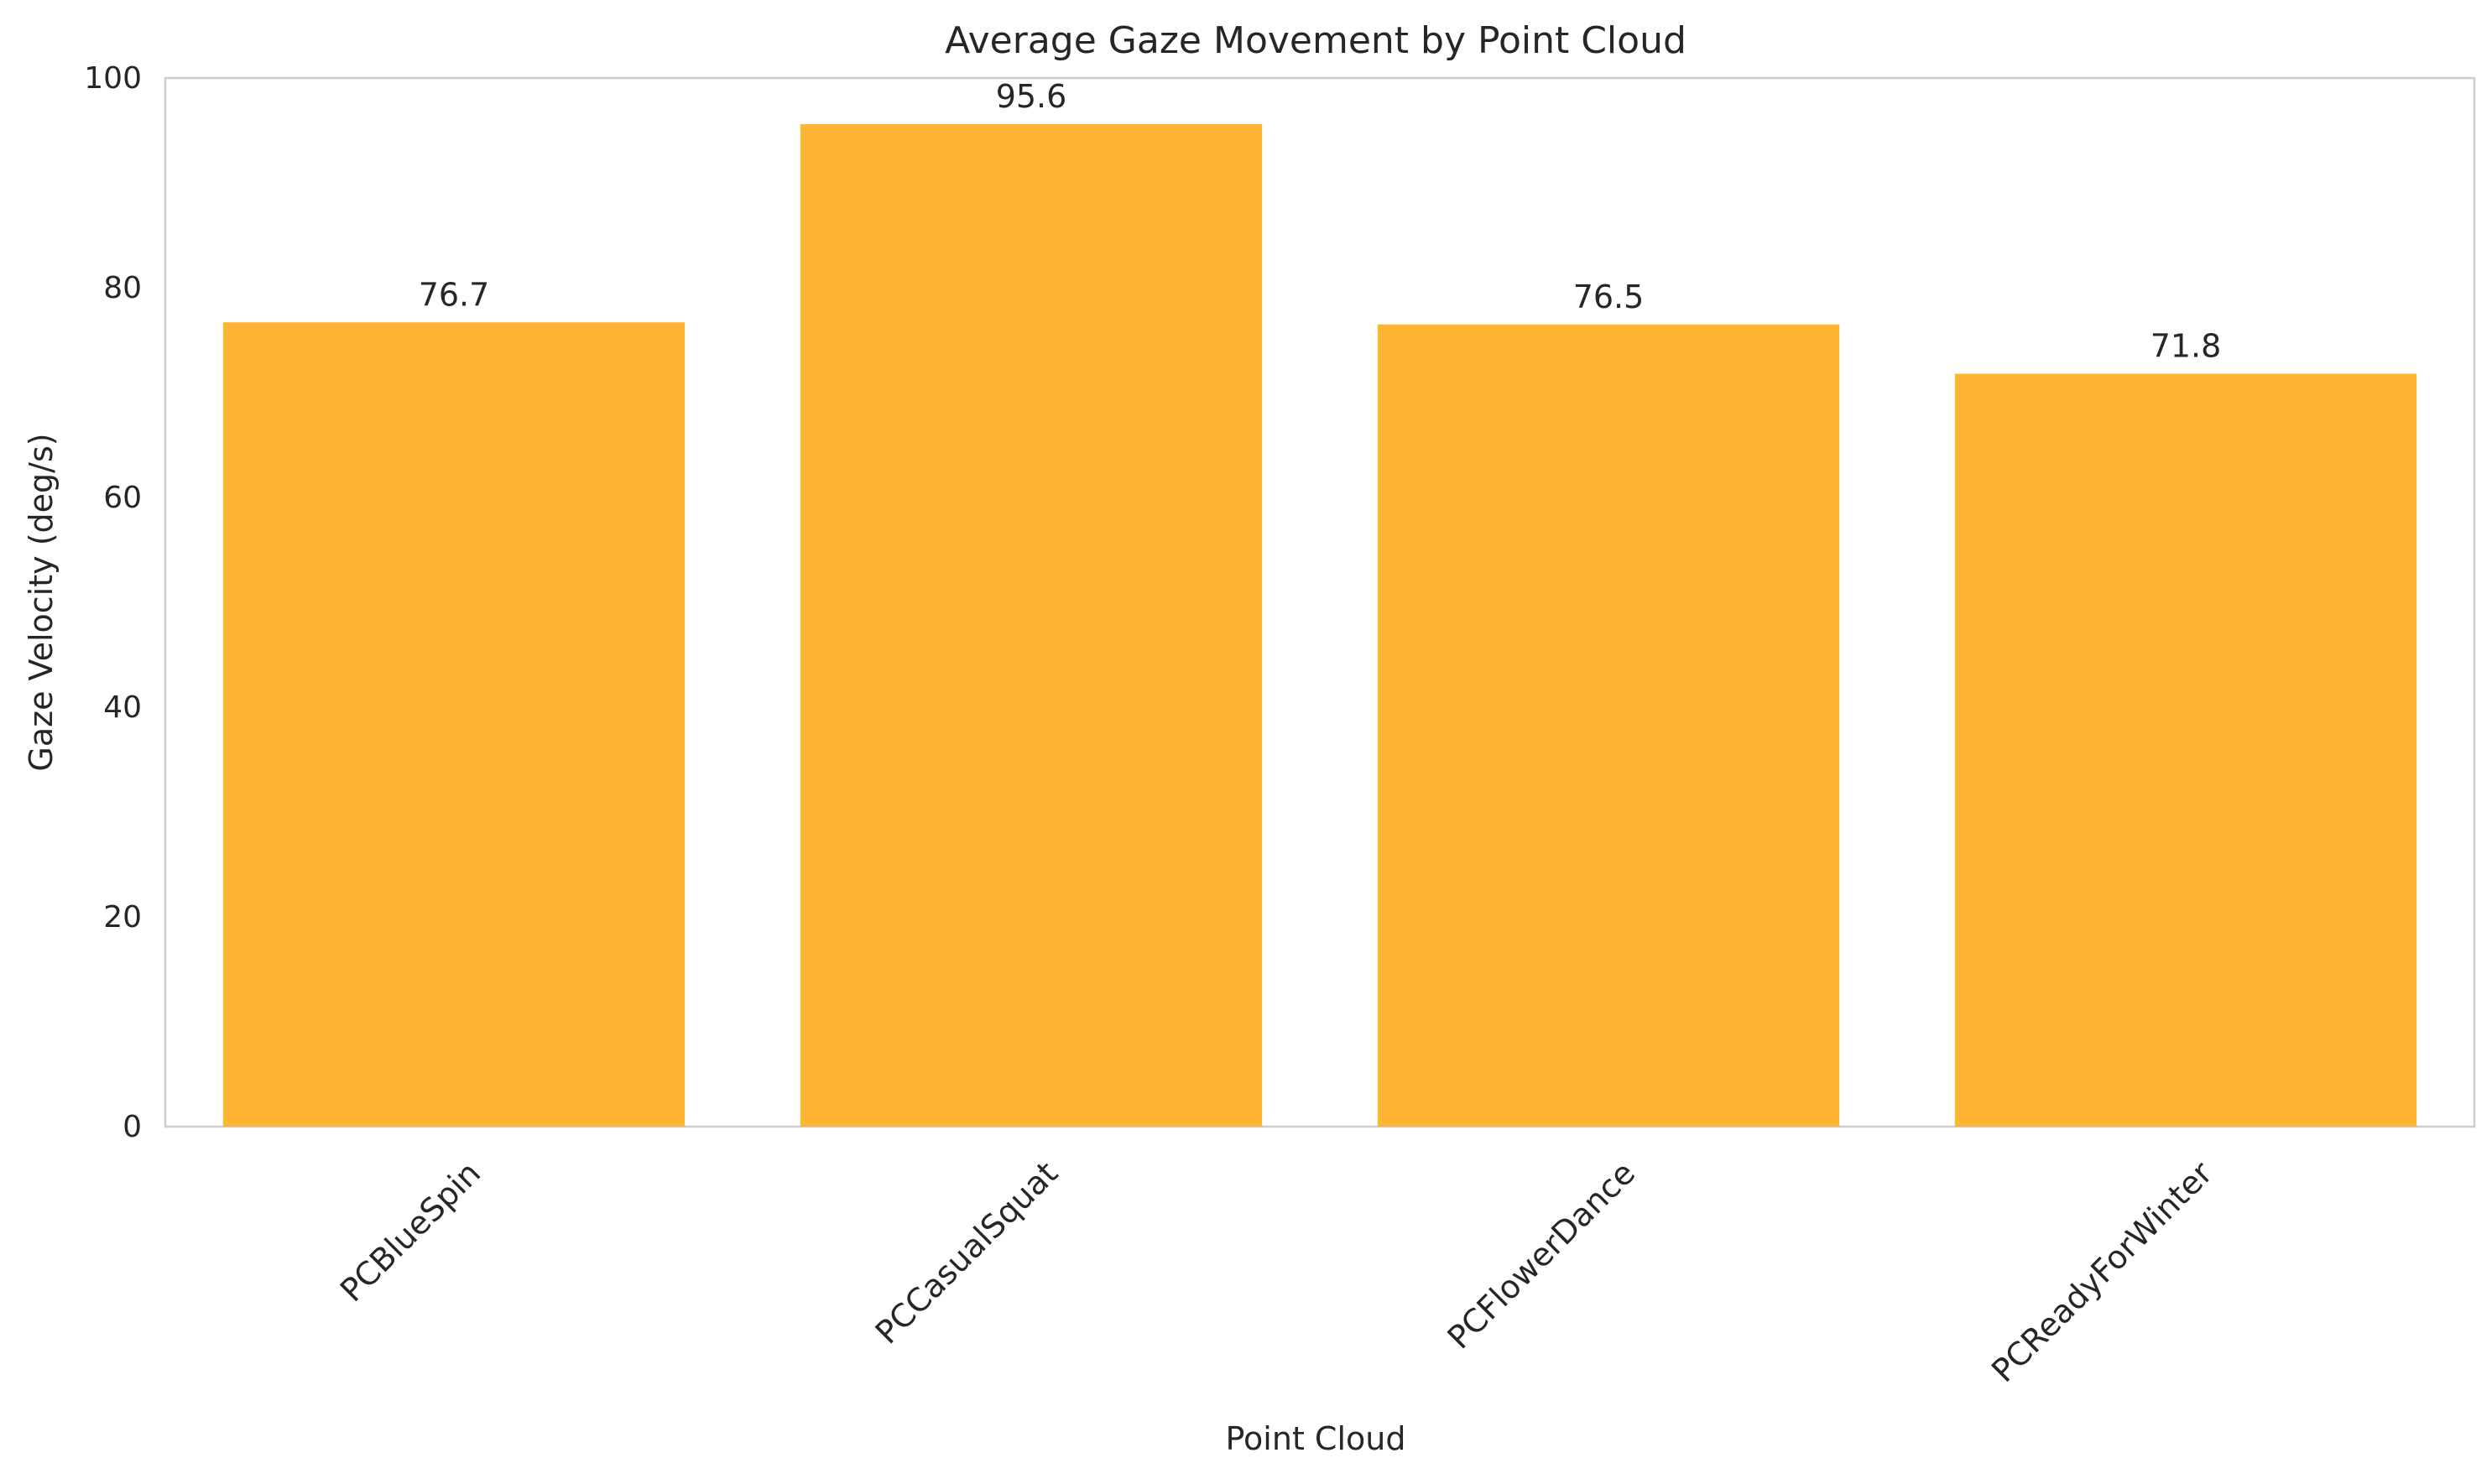 The image size is (2492, 1484). What do you see at coordinates (1320, 221) in the screenshot?
I see `bar-value-labels: 76.7 95.6 76.5 71.8` at bounding box center [1320, 221].